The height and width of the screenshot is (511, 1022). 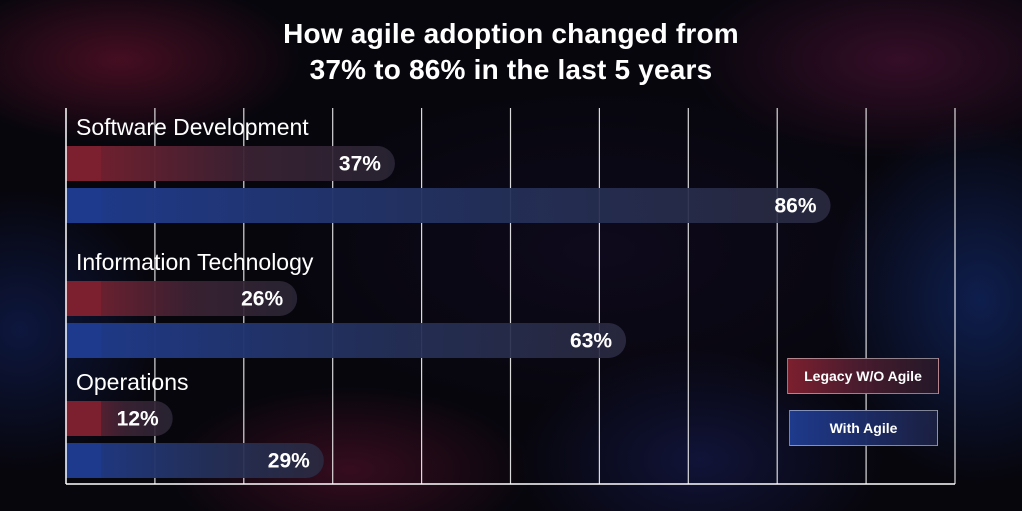 I want to click on legend-label-legacy: Legacy W/O Agile, so click(x=863, y=376).